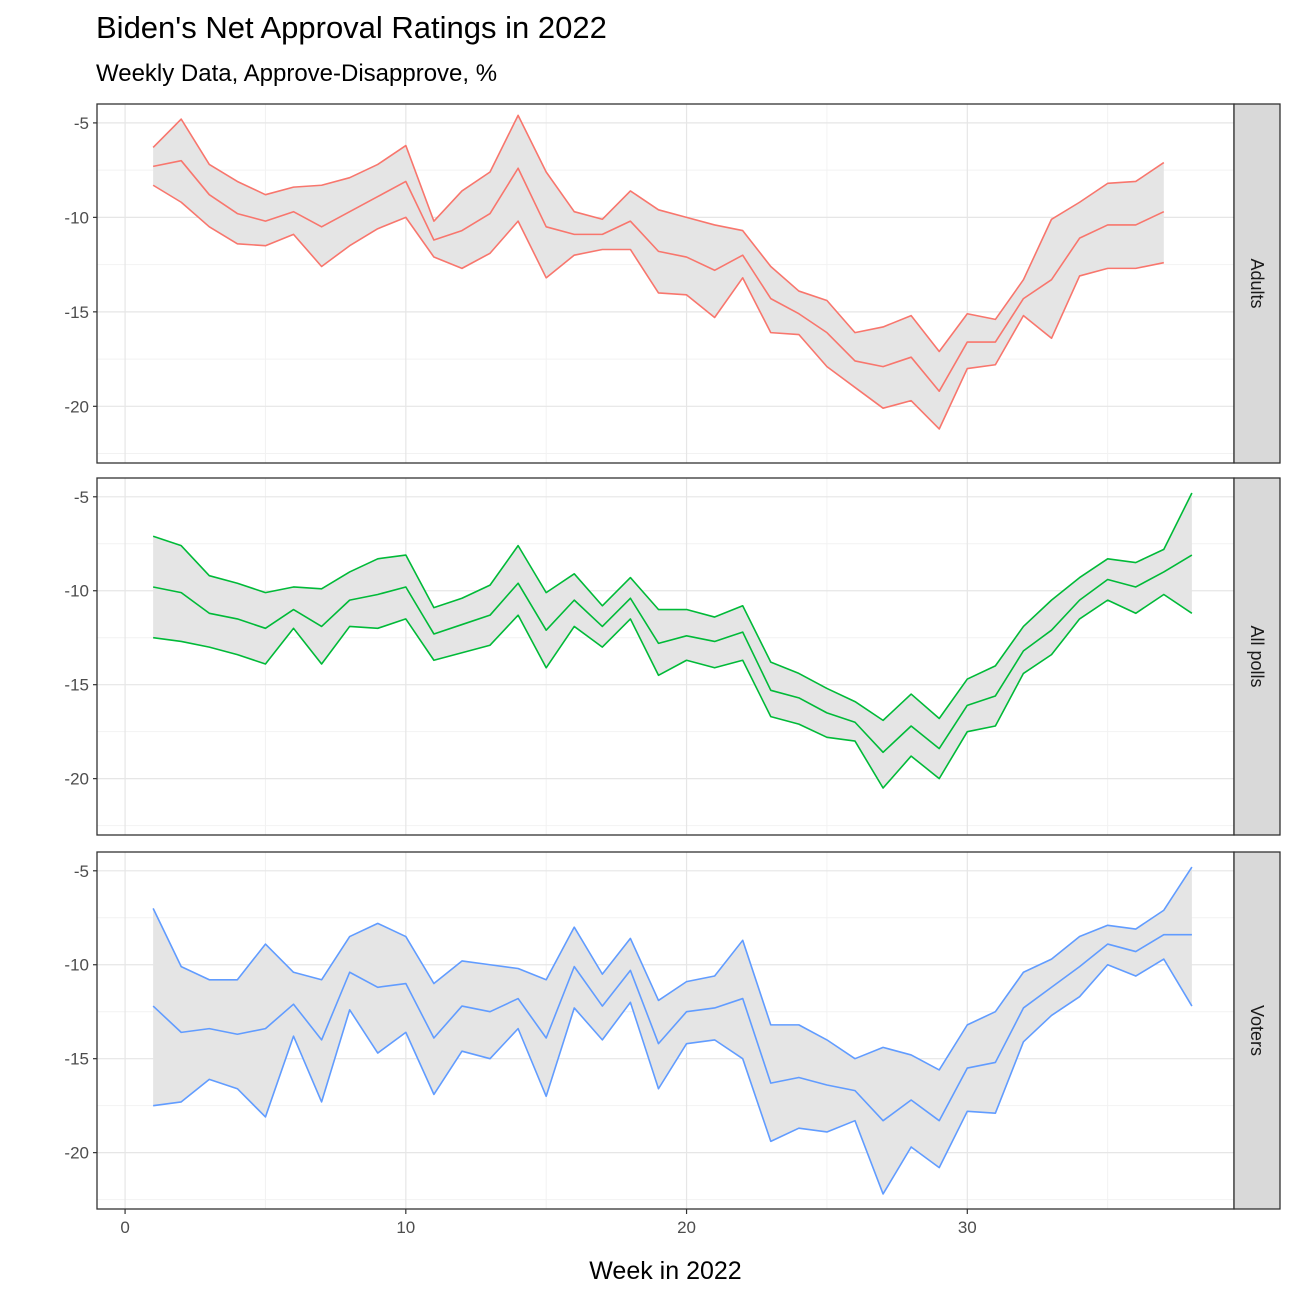  I want to click on facet-strip-all-polls, so click(1257, 656).